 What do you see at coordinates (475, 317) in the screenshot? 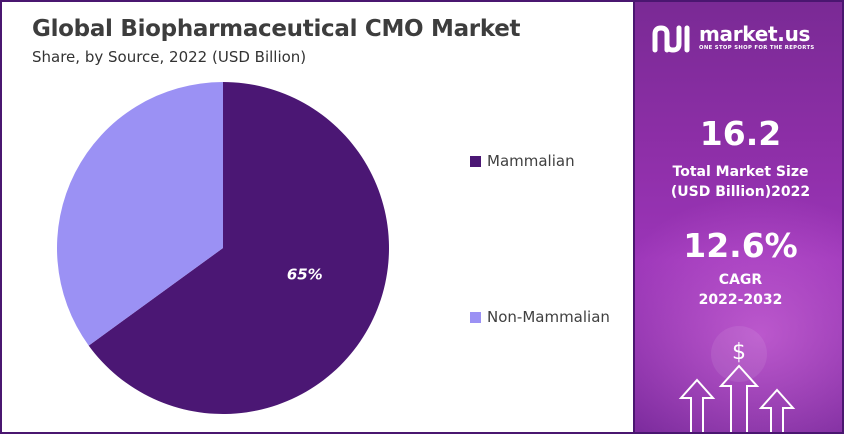
I see `legend-swatch-non-mammalian` at bounding box center [475, 317].